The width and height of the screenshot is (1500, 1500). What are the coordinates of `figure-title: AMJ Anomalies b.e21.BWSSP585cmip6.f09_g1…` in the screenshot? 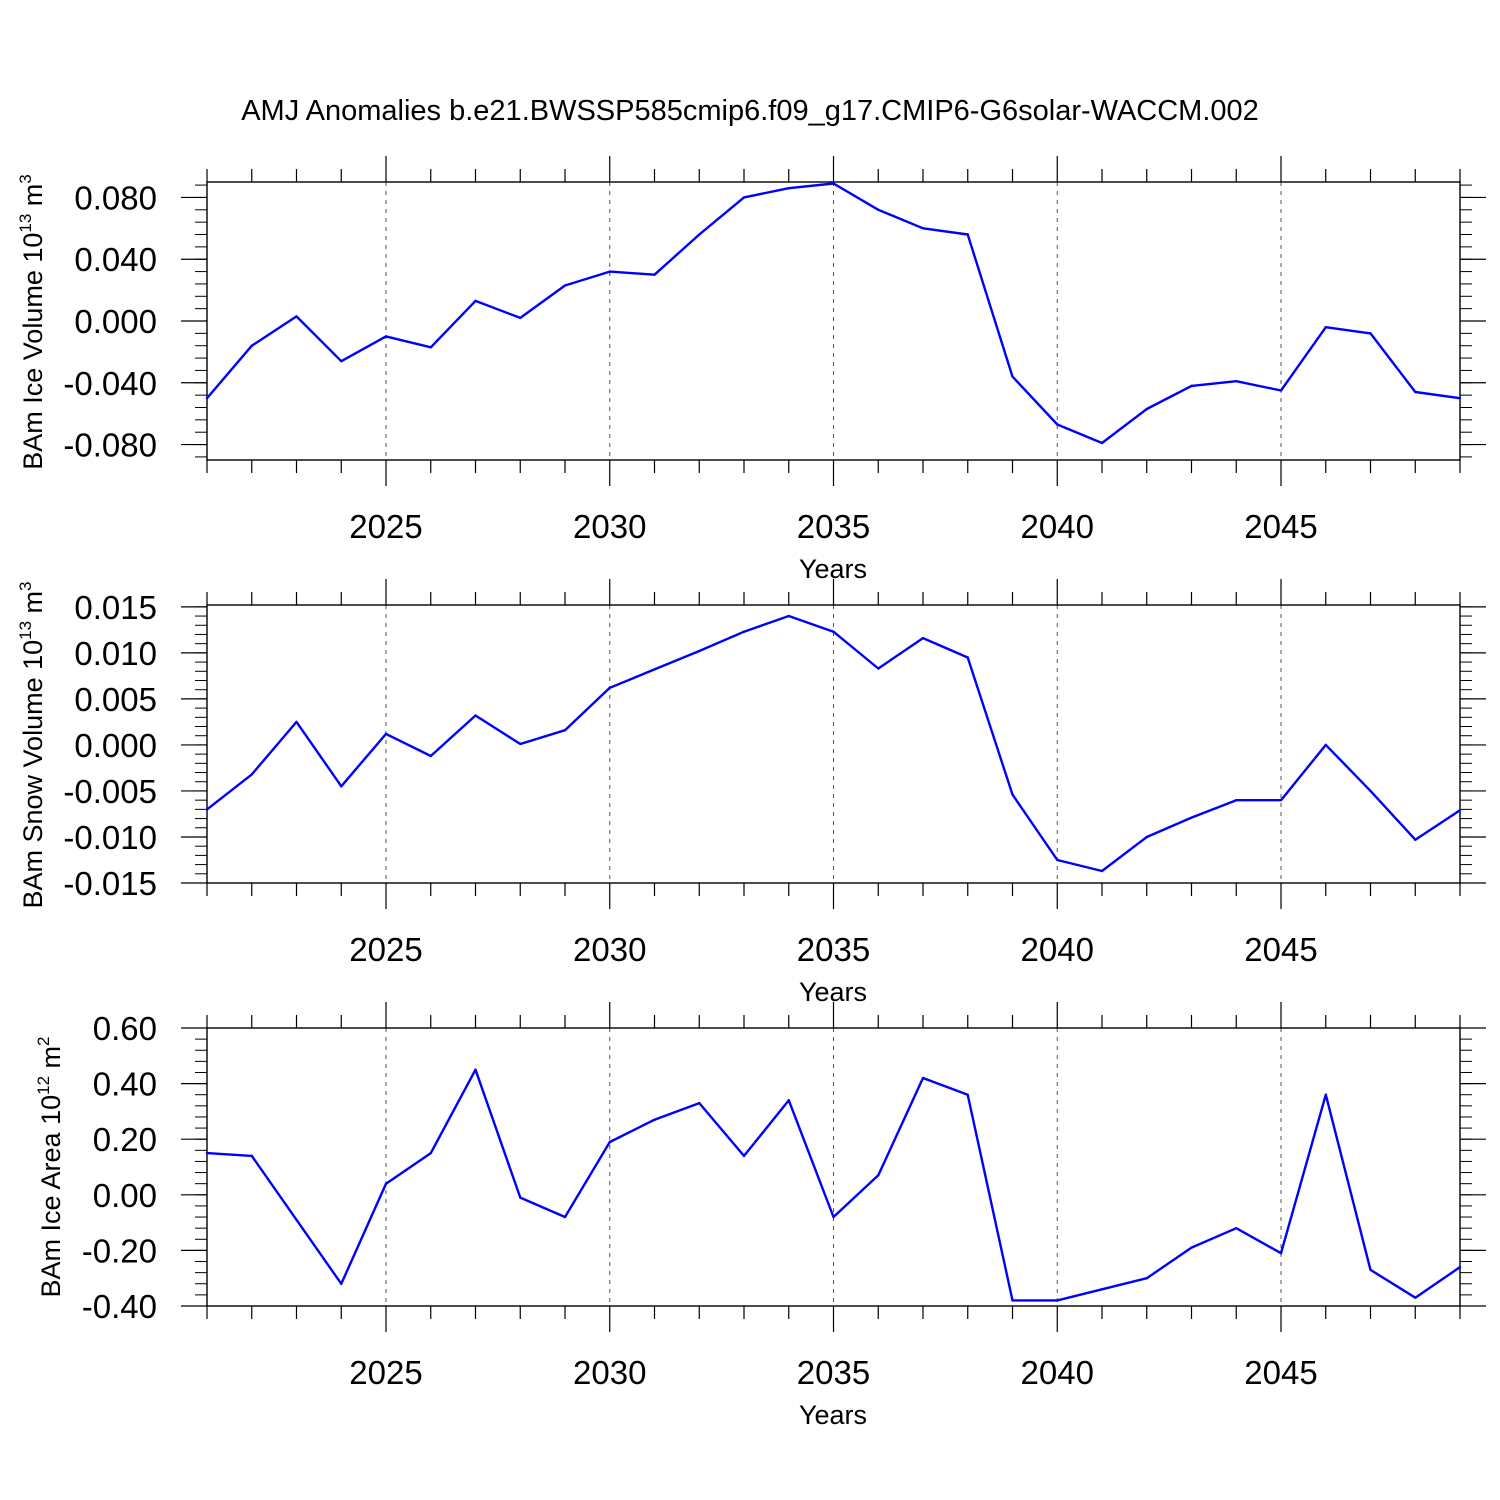 It's located at (750, 111).